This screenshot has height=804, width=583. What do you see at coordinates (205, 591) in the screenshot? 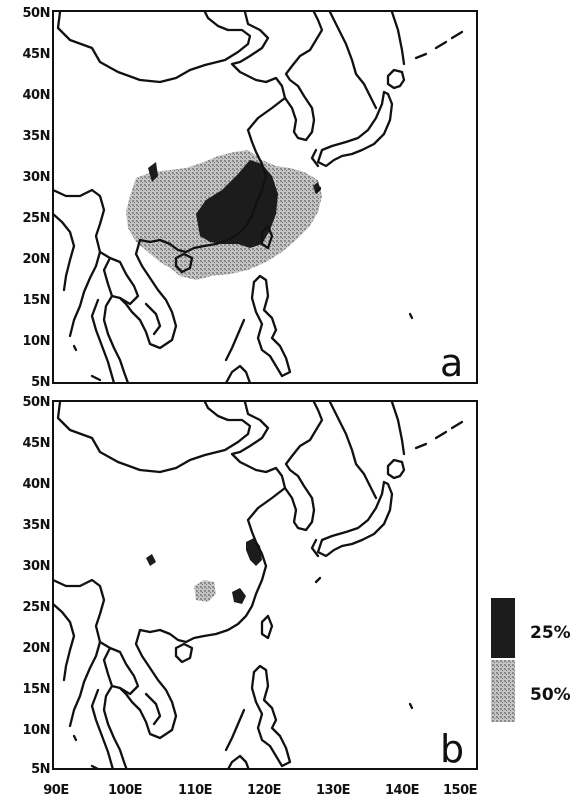
I see `significance-50-area-b` at bounding box center [205, 591].